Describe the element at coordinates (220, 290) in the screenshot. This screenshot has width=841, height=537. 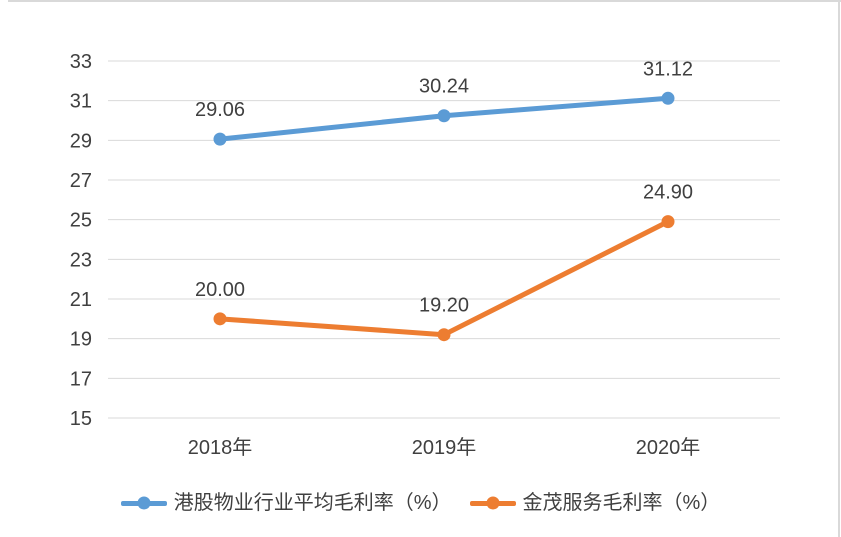
I see `data-point-label: 20.00` at that location.